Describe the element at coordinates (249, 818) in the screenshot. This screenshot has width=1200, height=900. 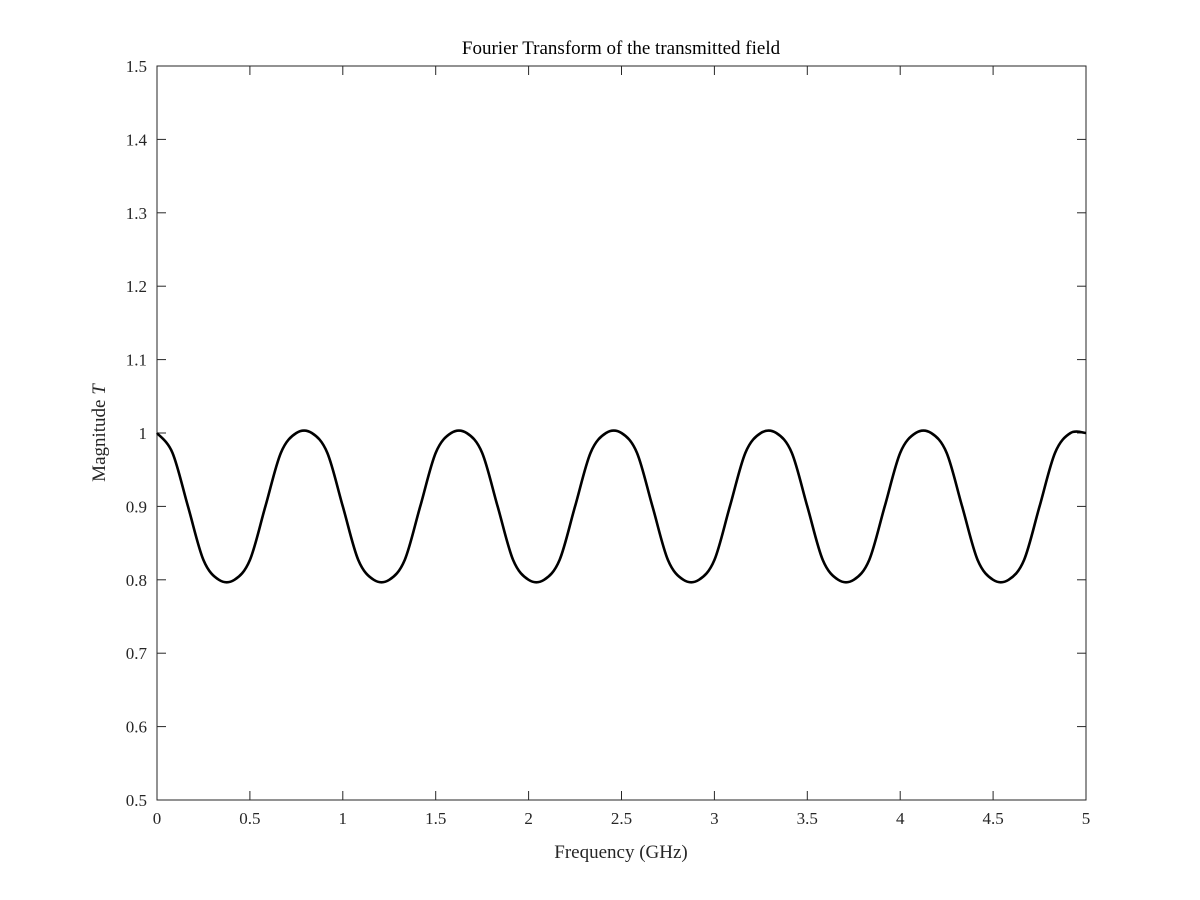
I see `x-tick-label: 0.5` at that location.